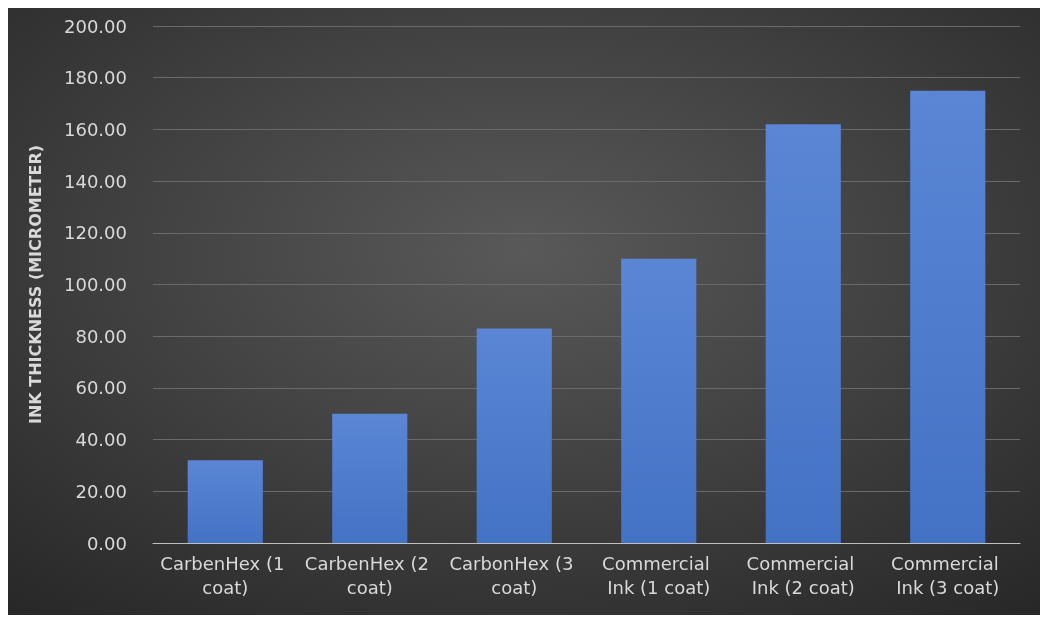 The width and height of the screenshot is (1048, 623). What do you see at coordinates (95, 284) in the screenshot?
I see `y-tick-label: 100.00` at bounding box center [95, 284].